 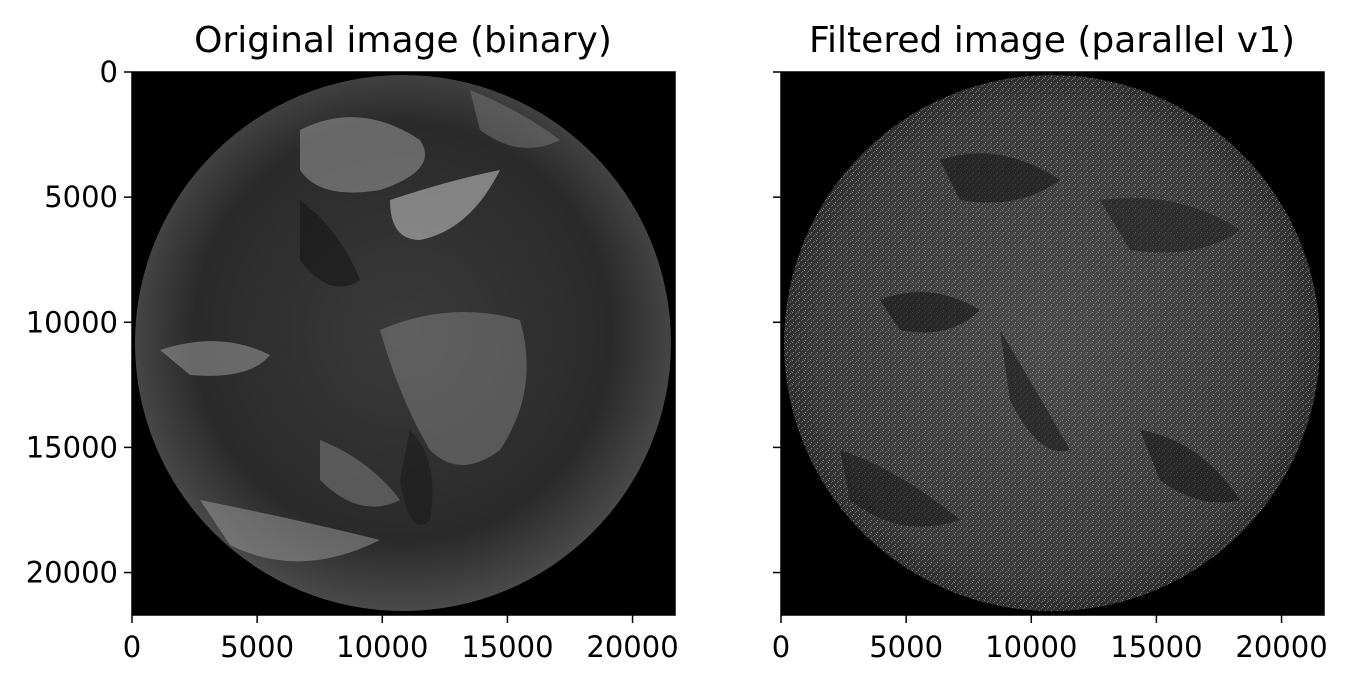 I want to click on y-tick-label: 20000, so click(x=72, y=573).